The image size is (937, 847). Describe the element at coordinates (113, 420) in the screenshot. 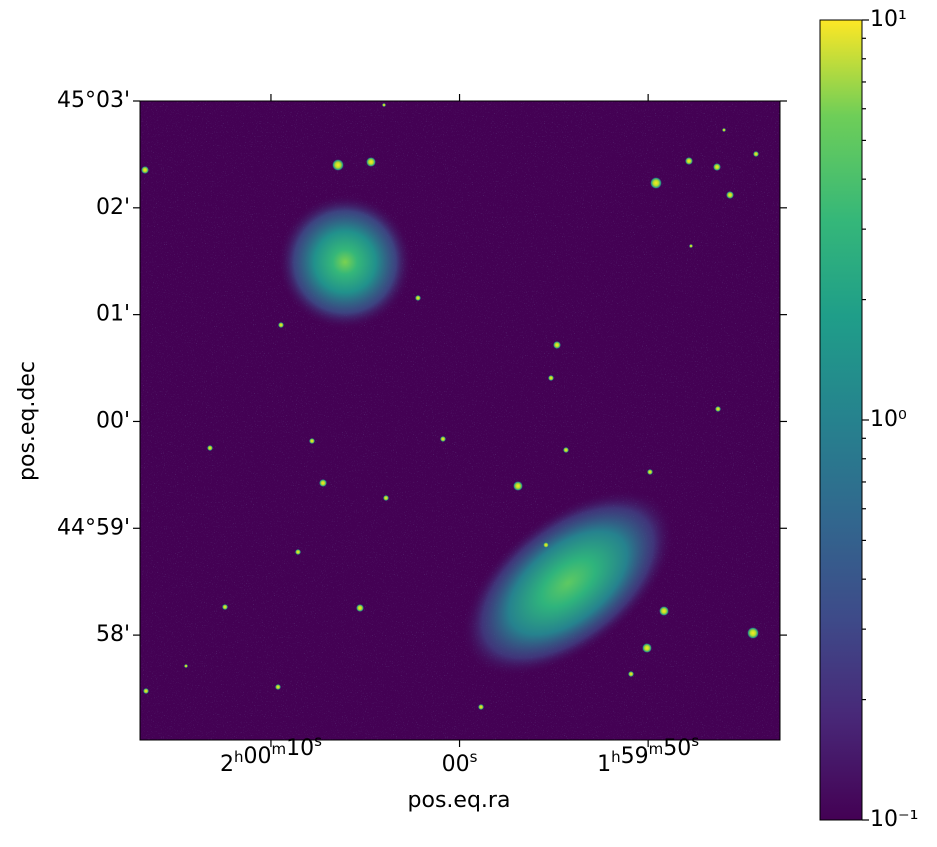

I see `y-tick-label: 00'` at that location.